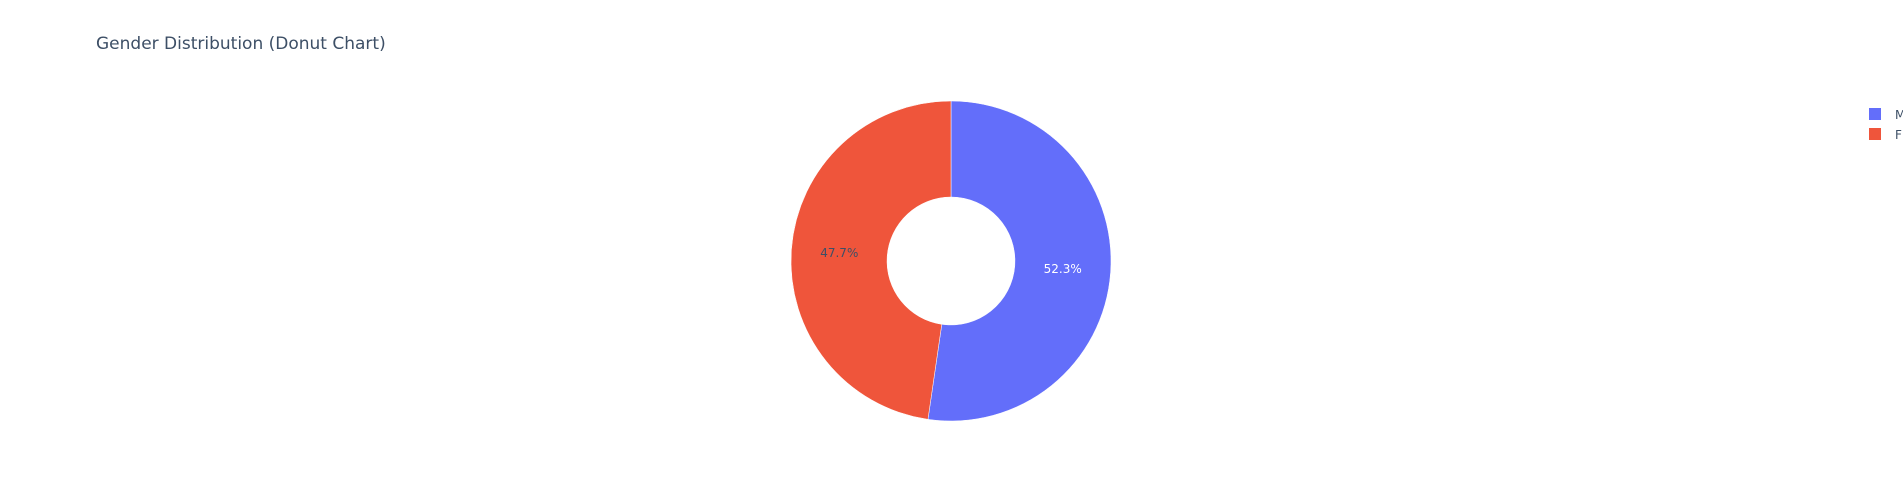  I want to click on legend-item-m: M, so click(1886, 115).